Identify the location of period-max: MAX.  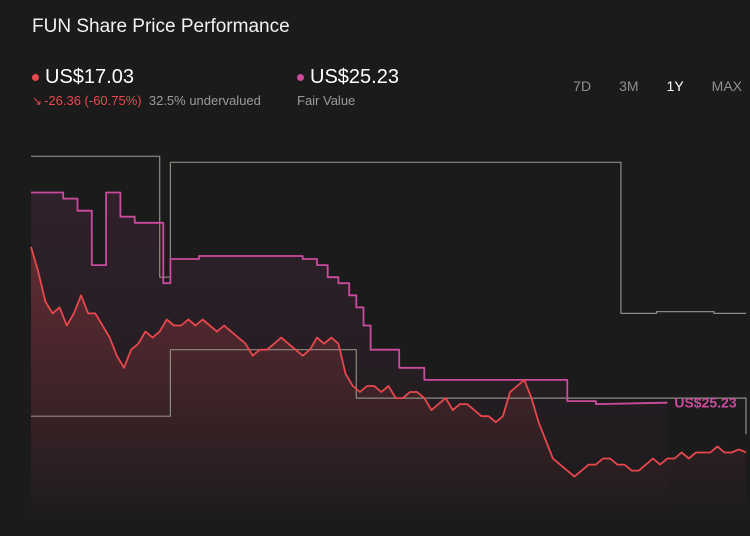
(726, 86).